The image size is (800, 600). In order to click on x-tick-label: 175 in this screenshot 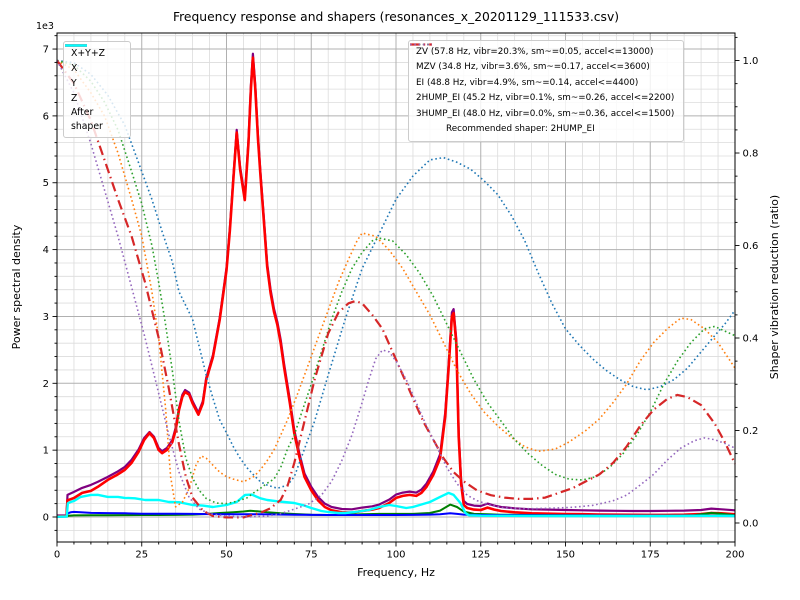, I will do `click(650, 555)`.